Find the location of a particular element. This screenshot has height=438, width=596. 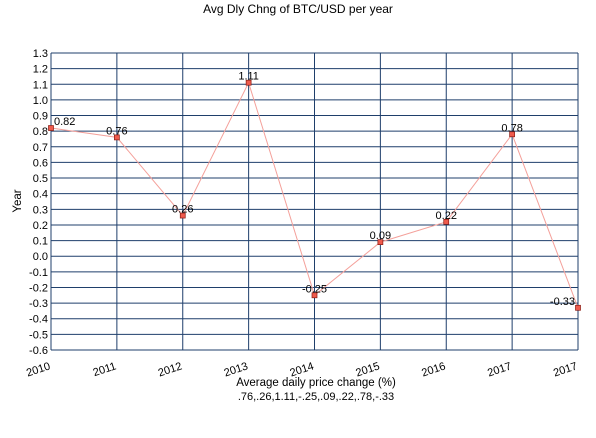

y-tick-label: 0.6 is located at coordinates (40, 163).